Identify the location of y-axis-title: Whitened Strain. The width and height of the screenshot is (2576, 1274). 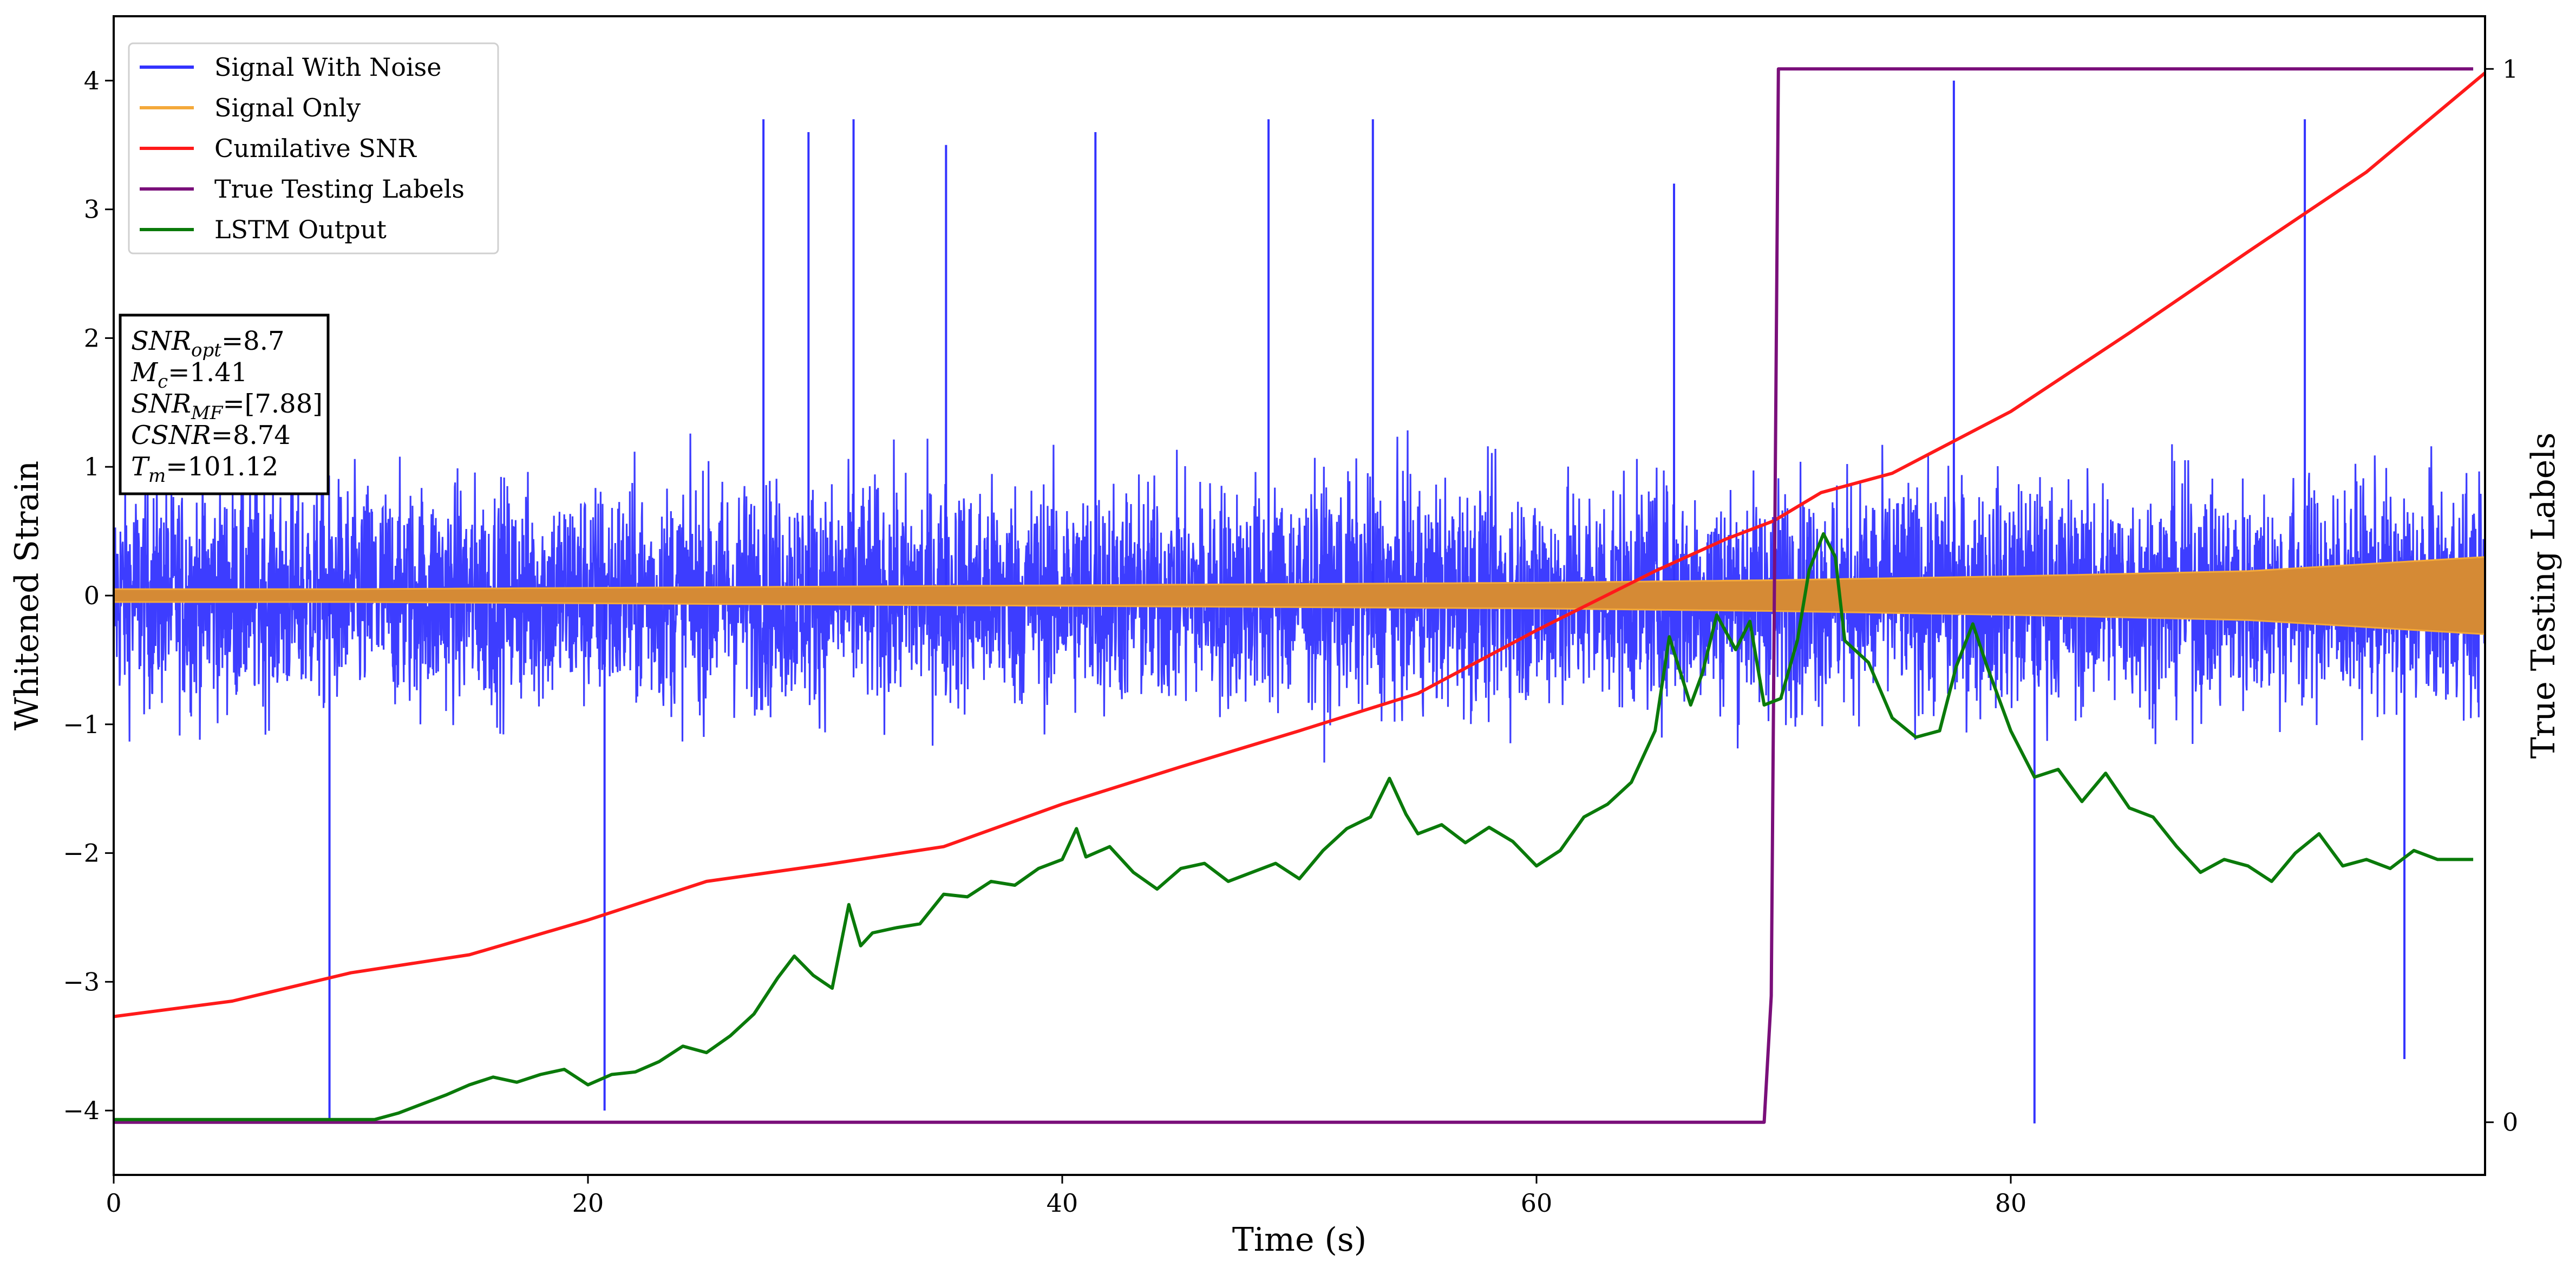
(27, 595).